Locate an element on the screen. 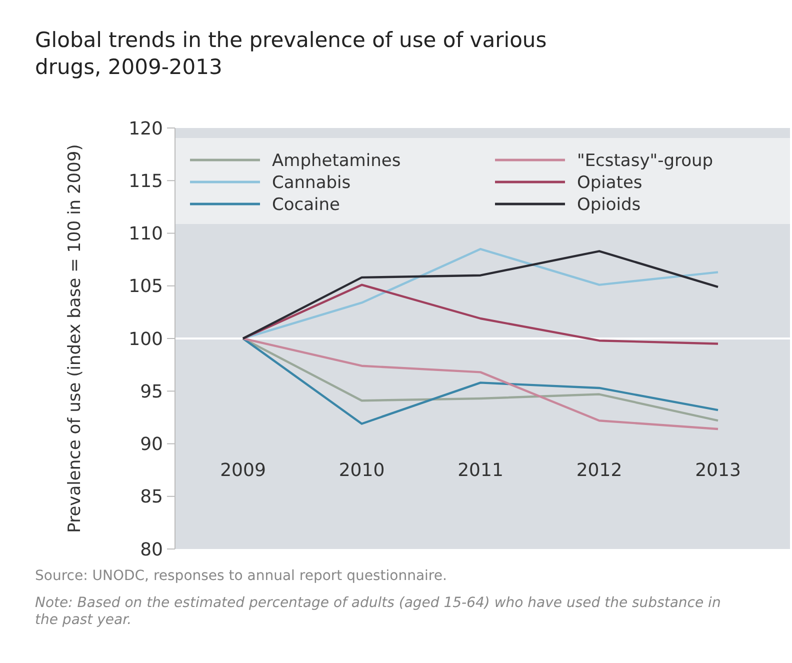  legend-label: Opiates is located at coordinates (609, 182).